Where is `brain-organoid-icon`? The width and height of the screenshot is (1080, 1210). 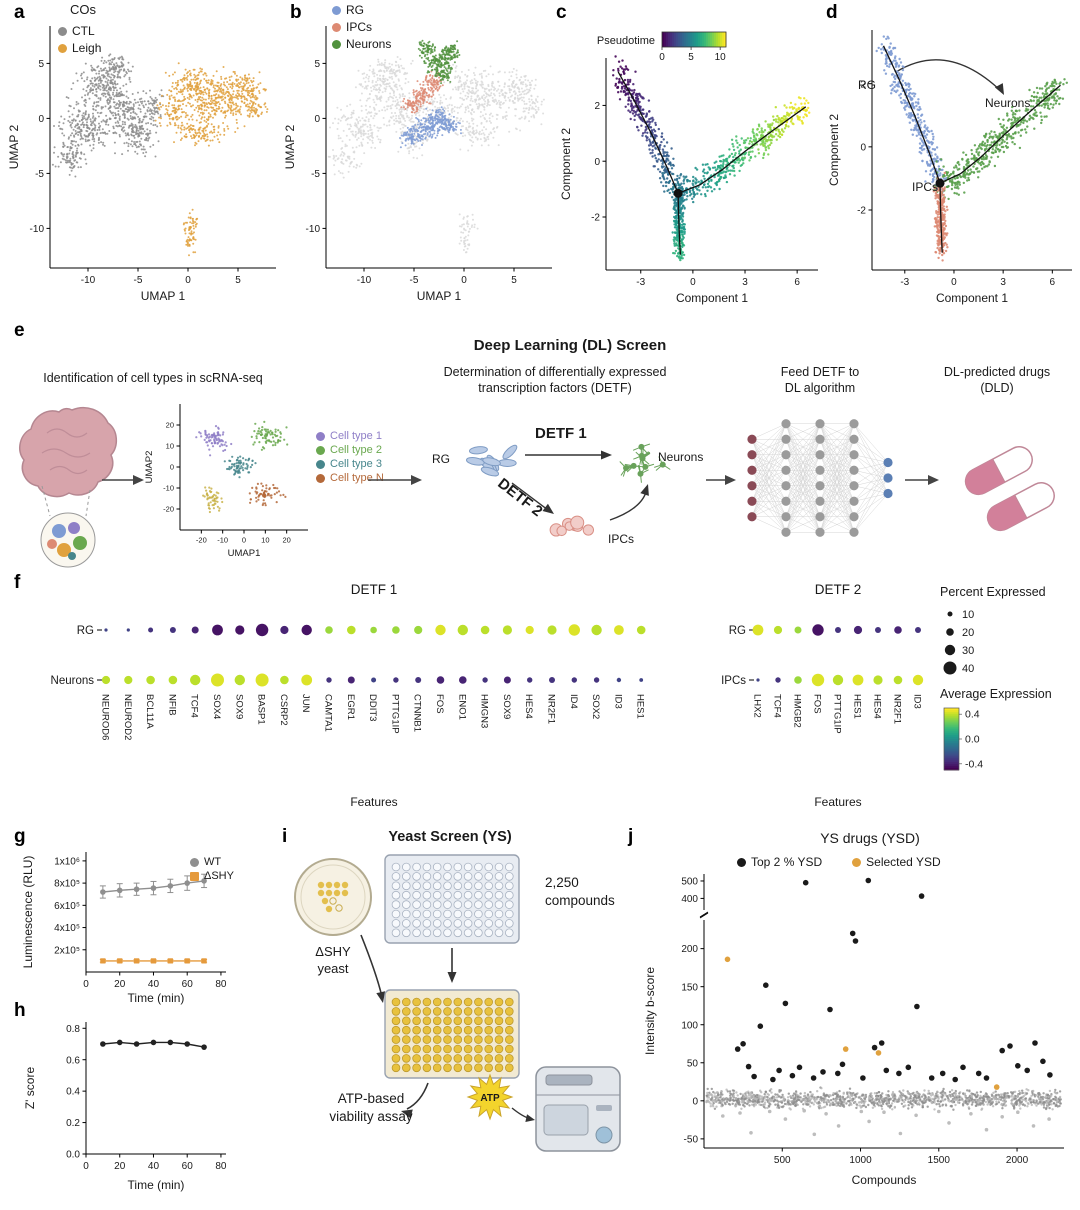 brain-organoid-icon is located at coordinates (68, 487).